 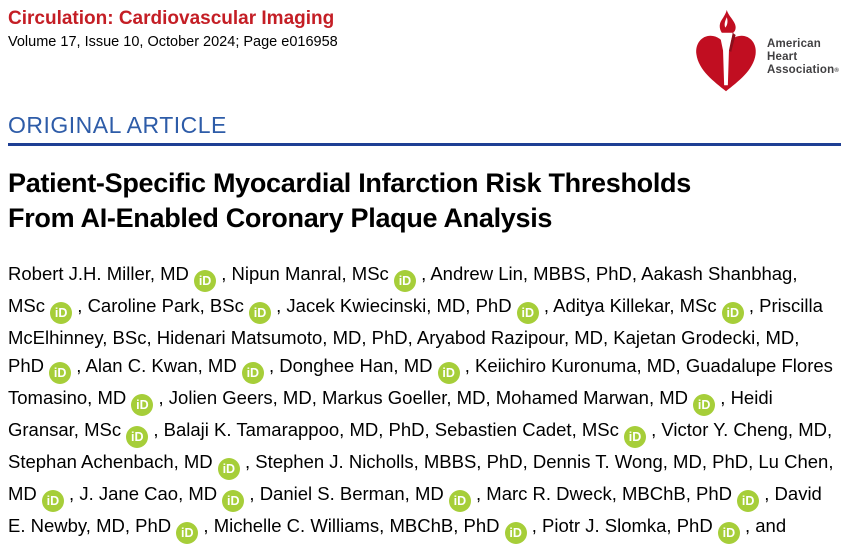 I want to click on author-name: Caroline Park, BSc, so click(x=165, y=305).